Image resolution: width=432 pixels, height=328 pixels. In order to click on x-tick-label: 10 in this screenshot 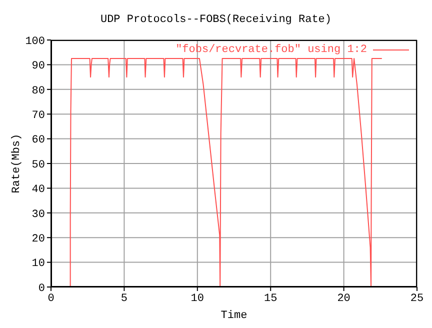, I will do `click(197, 298)`.